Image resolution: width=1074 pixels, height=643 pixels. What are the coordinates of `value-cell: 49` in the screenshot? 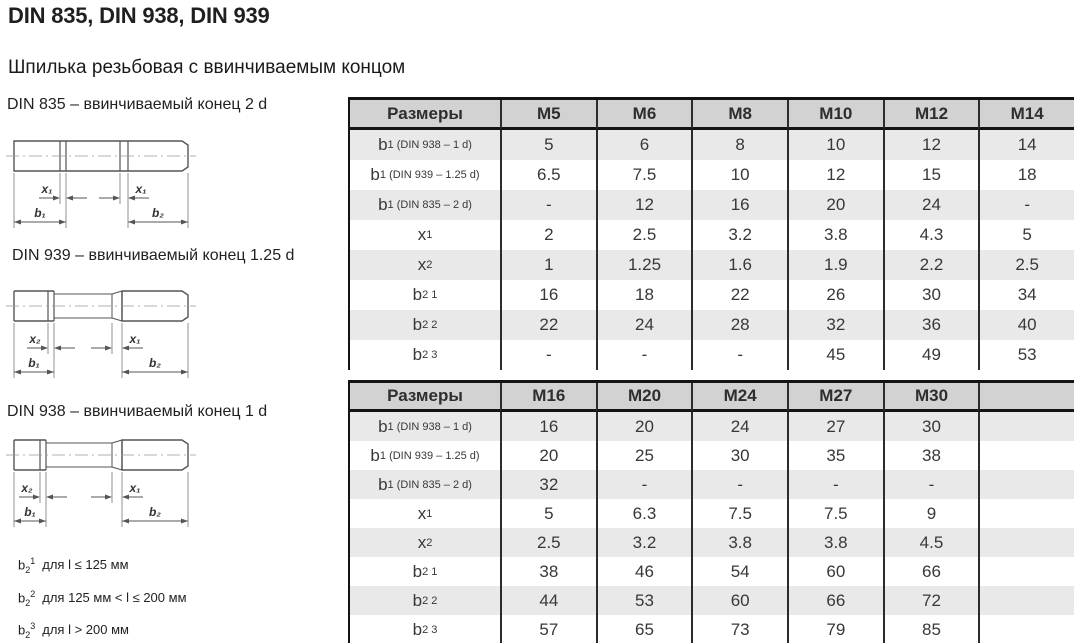 It's located at (930, 355).